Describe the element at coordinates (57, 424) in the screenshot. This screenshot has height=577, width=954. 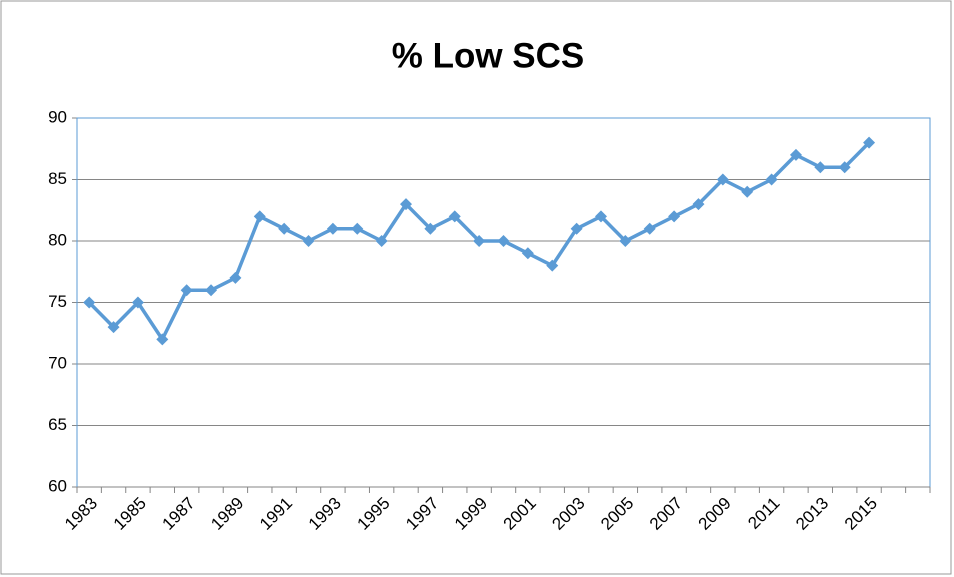
I see `y-tick-label: 65` at that location.